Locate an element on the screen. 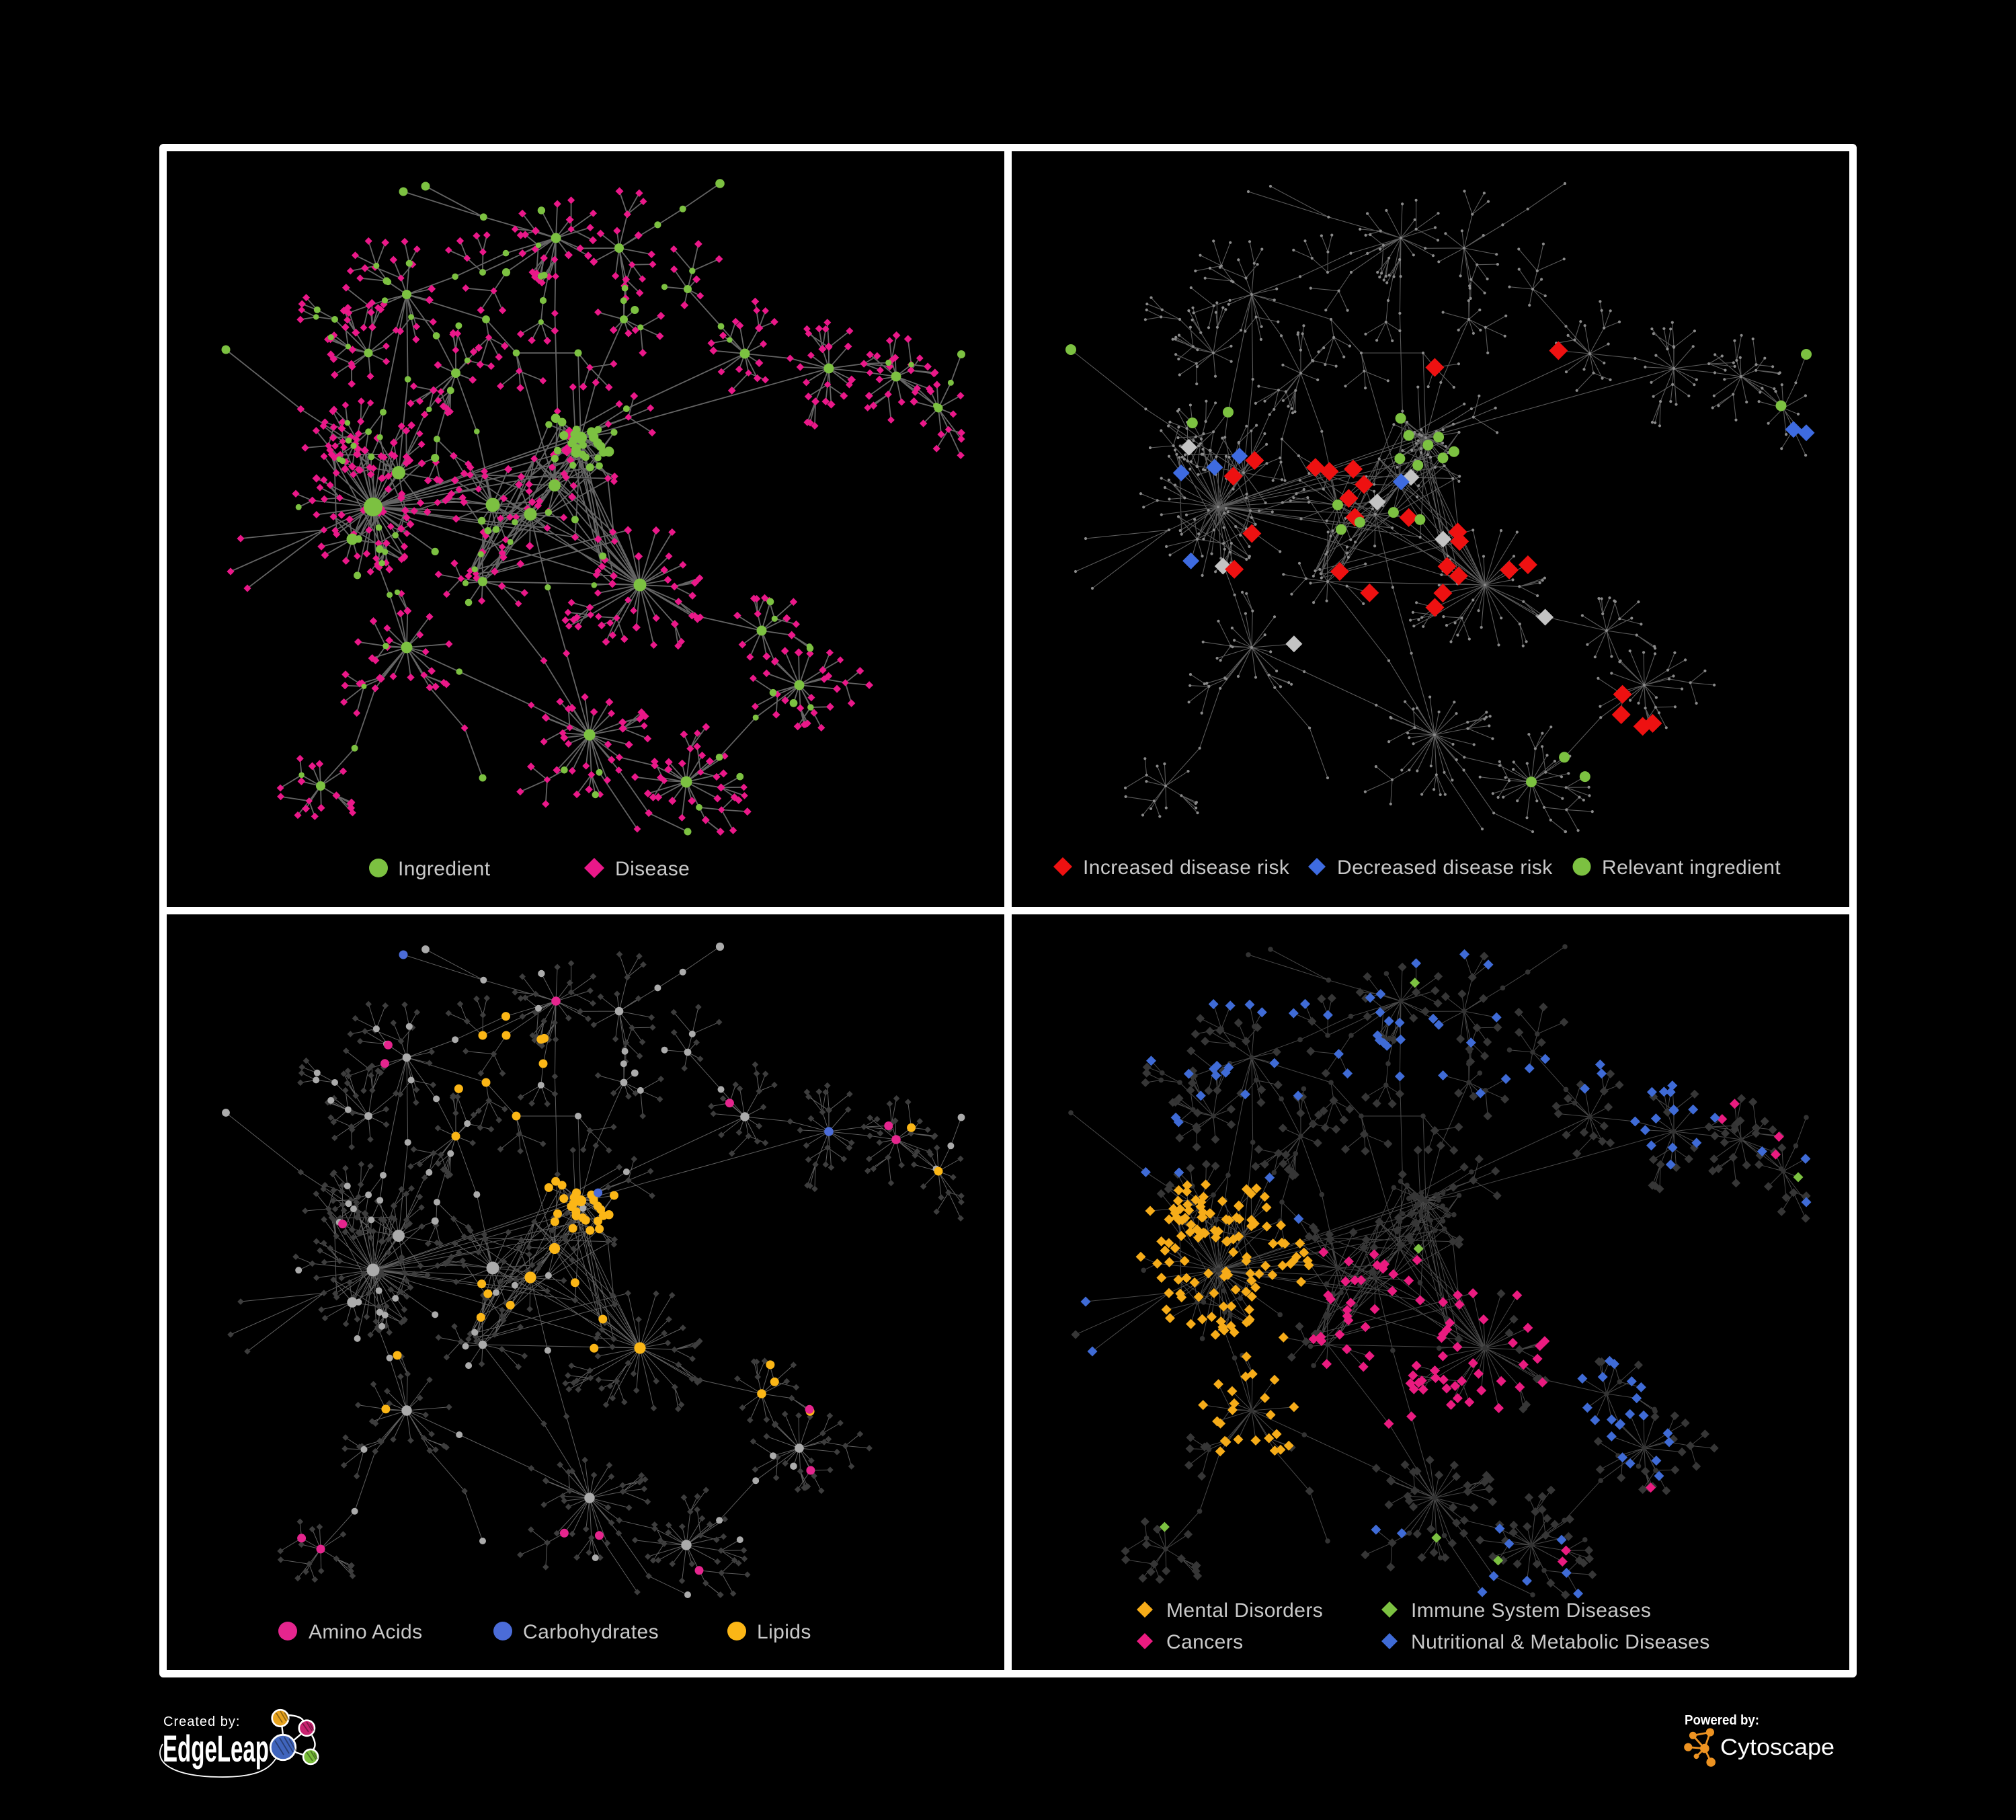 This screenshot has width=2016, height=1820. svg-text: Relevant ingredient is located at coordinates (1691, 868).